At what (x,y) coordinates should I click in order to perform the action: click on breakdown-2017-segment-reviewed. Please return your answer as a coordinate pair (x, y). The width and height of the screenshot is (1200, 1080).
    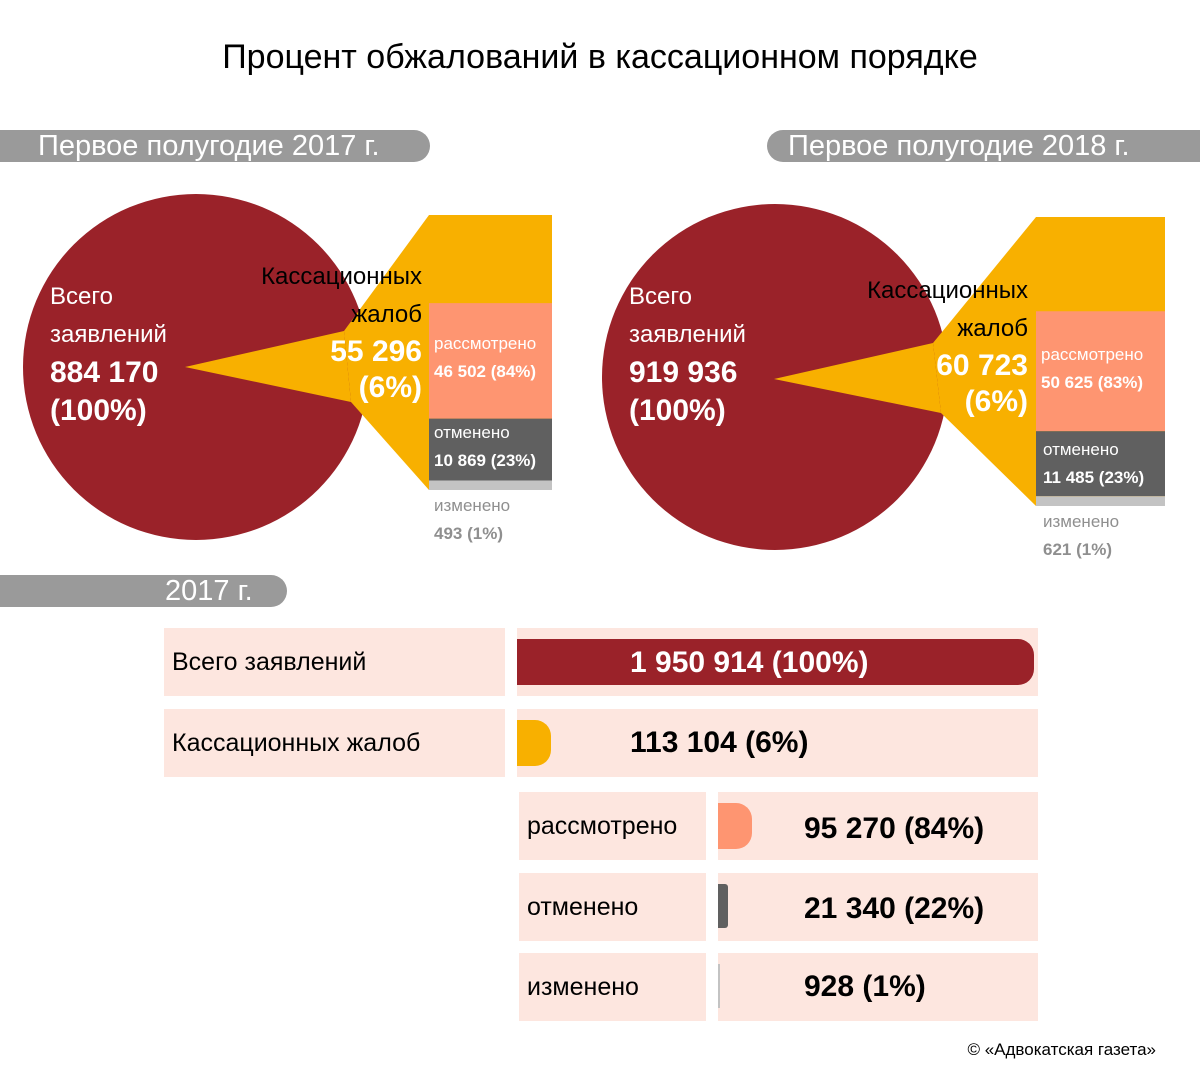
    Looking at the image, I should click on (490, 361).